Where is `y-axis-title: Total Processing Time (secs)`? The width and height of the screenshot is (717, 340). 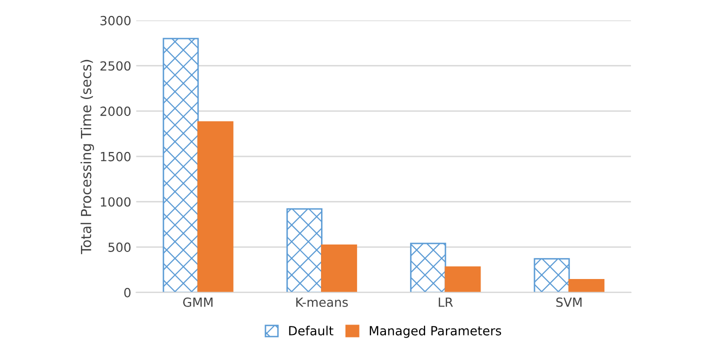
y-axis-title: Total Processing Time (secs) is located at coordinates (87, 157).